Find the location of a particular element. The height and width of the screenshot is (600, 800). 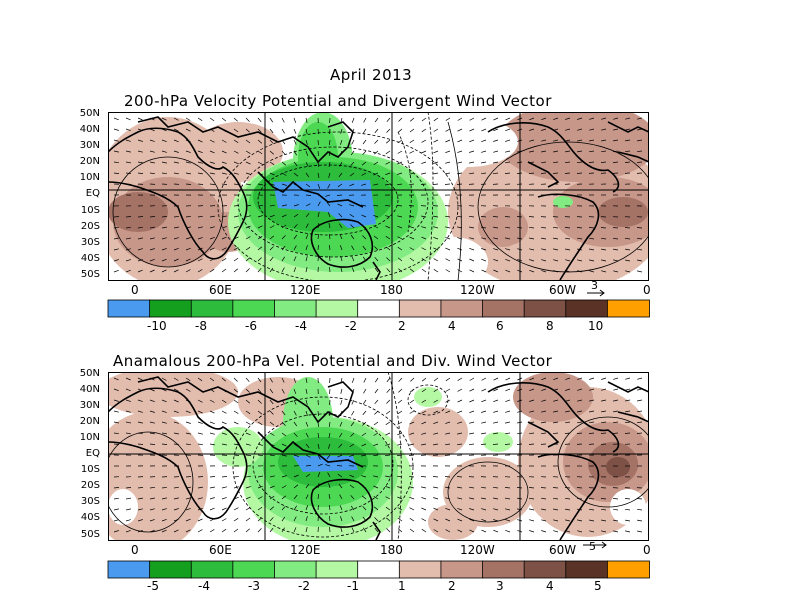

colorbar-label: 2 is located at coordinates (402, 326).